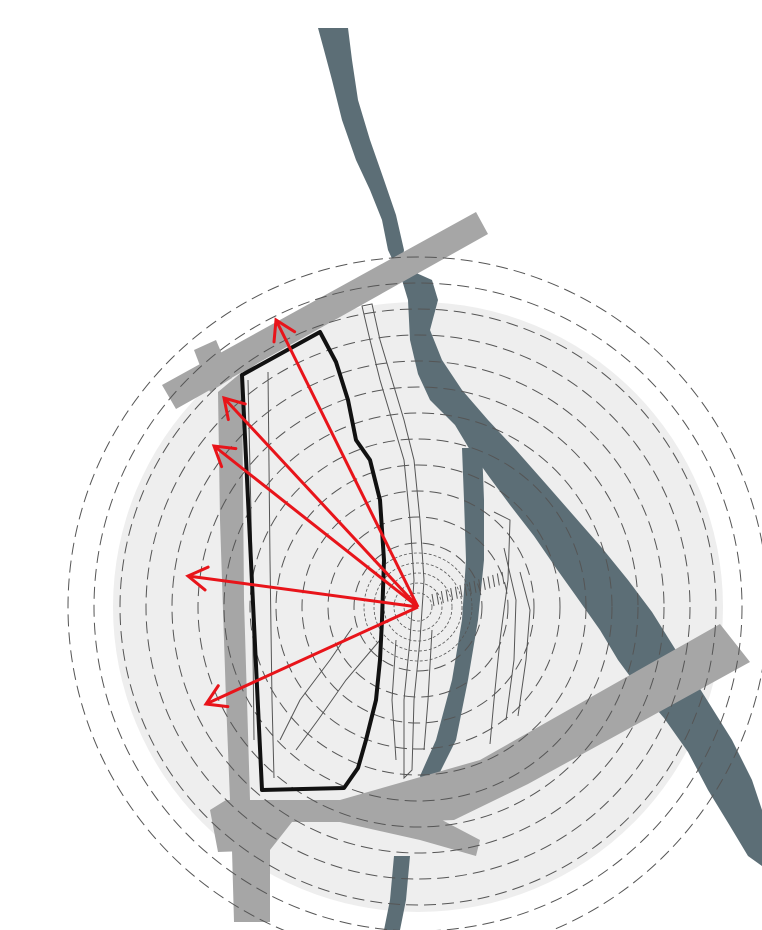 The image size is (762, 930). I want to click on road-north, so click(325, 310).